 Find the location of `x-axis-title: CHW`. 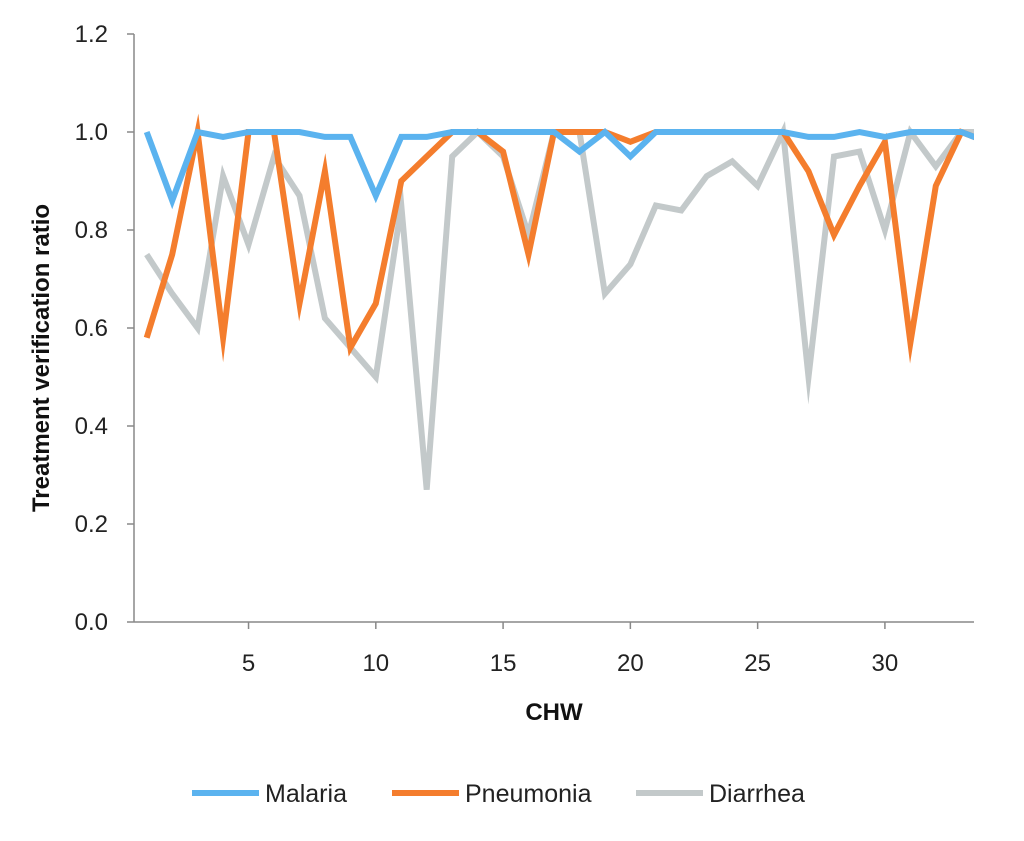

x-axis-title: CHW is located at coordinates (554, 712).